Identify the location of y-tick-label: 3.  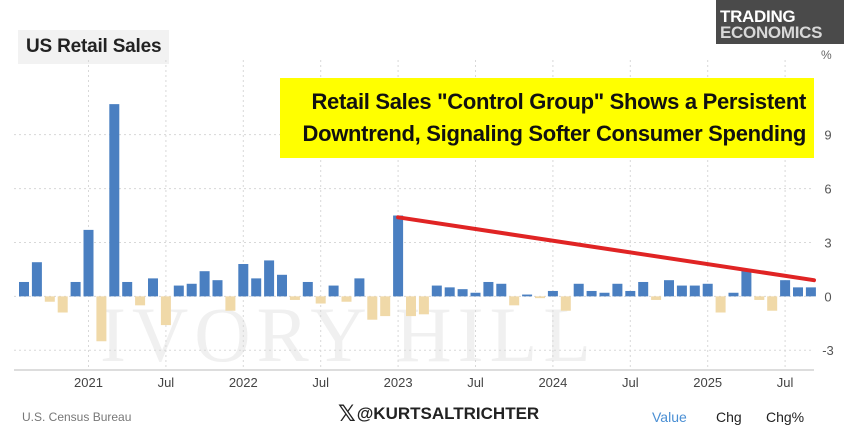
(827, 242).